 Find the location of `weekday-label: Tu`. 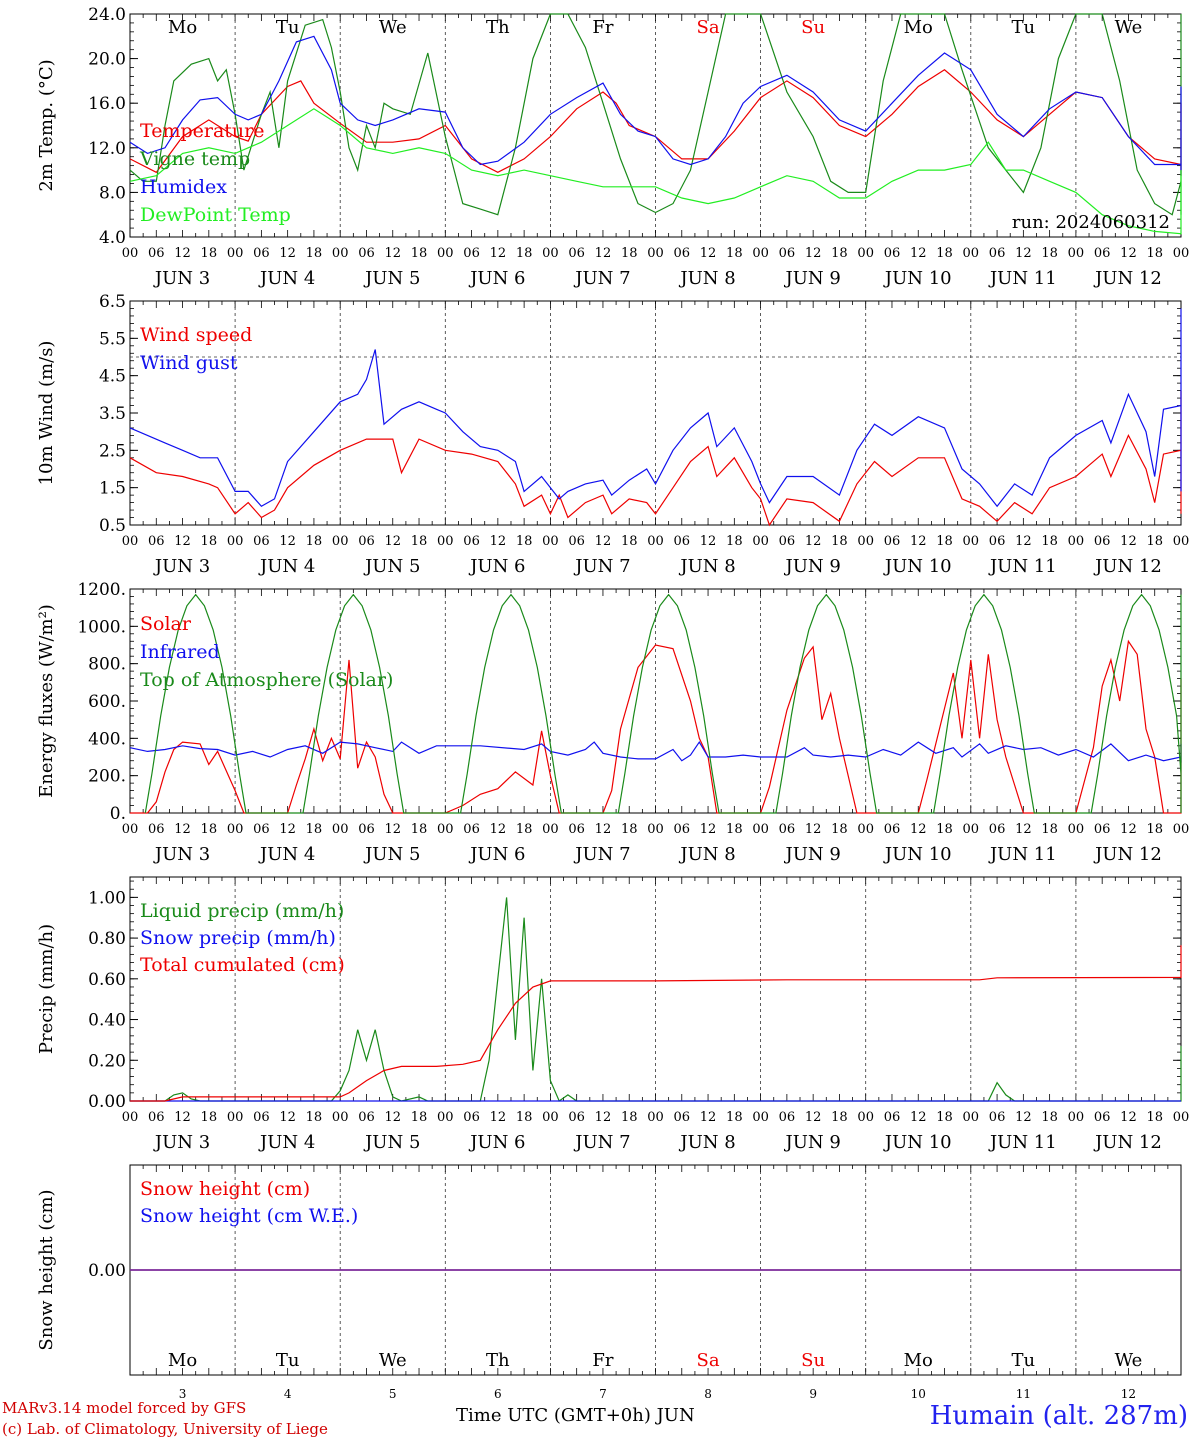

weekday-label: Tu is located at coordinates (1024, 27).